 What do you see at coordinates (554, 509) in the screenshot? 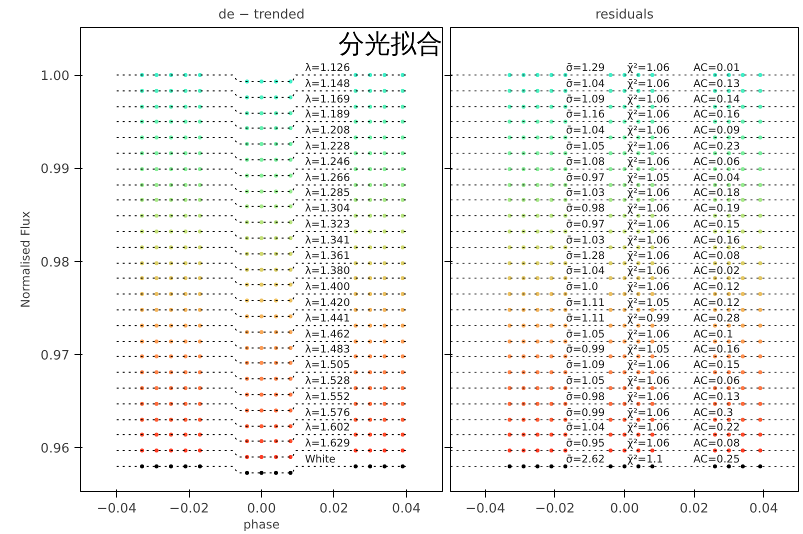
I see `x-tick-label: −0.02` at bounding box center [554, 509].